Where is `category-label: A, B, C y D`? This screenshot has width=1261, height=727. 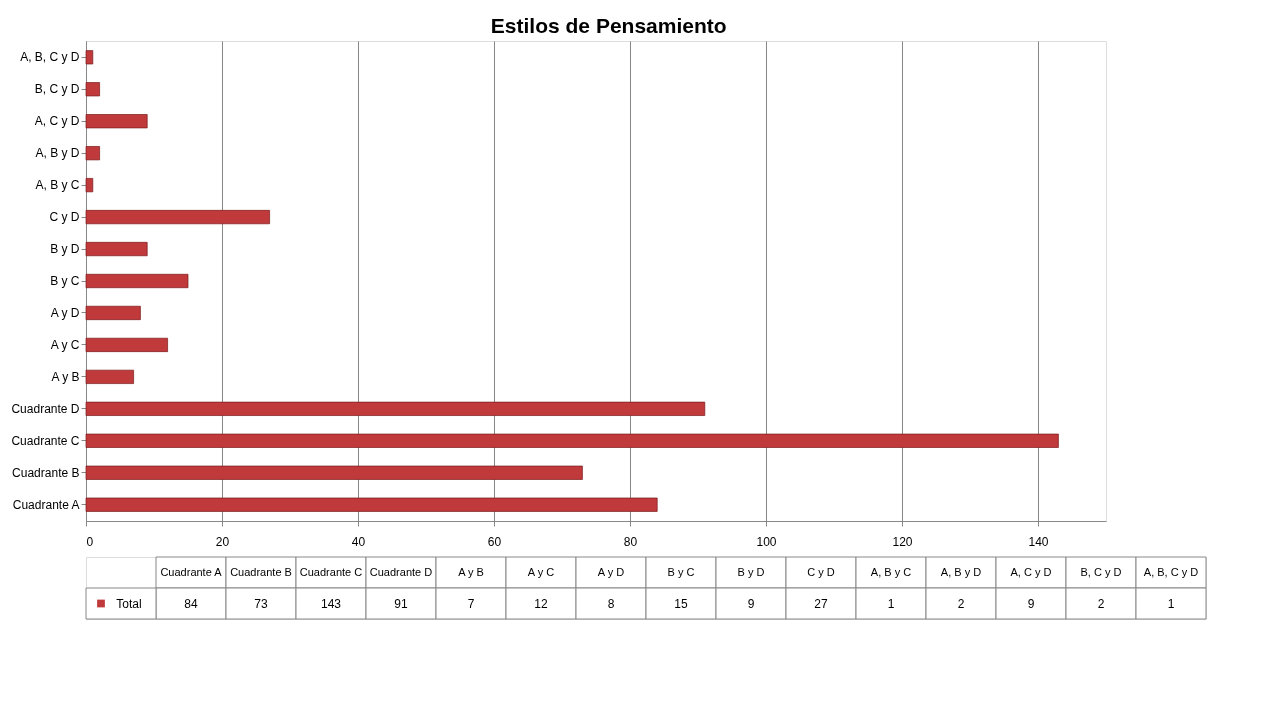 category-label: A, B, C y D is located at coordinates (1171, 571).